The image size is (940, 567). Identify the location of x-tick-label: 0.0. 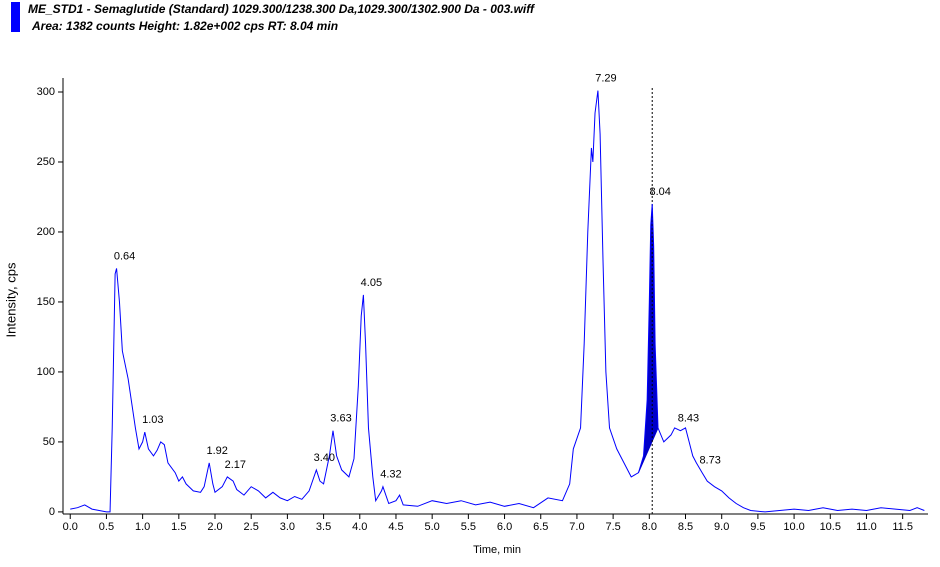
(70, 527).